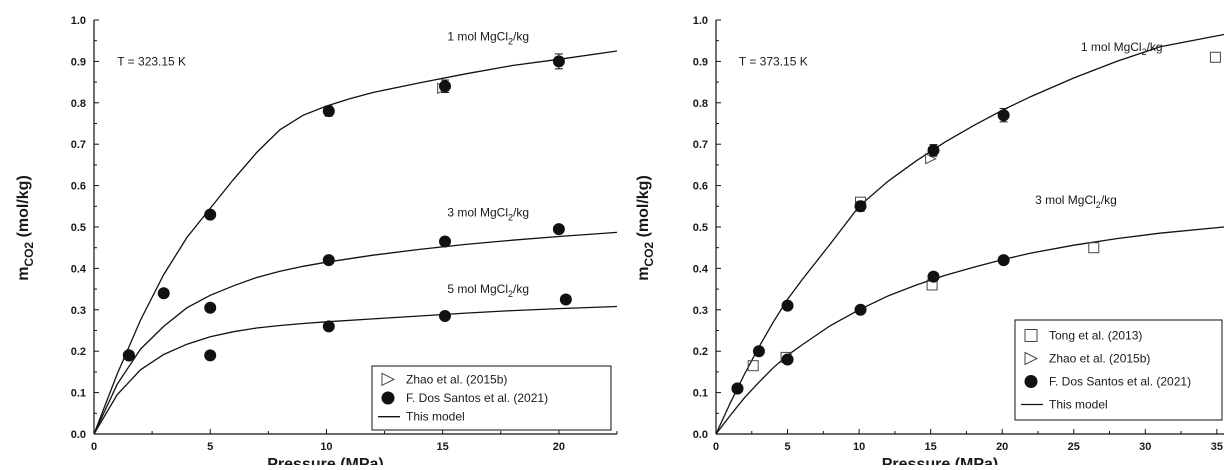 The height and width of the screenshot is (470, 1232). What do you see at coordinates (773, 62) in the screenshot?
I see `temperature-label: T = 373.15 K` at bounding box center [773, 62].